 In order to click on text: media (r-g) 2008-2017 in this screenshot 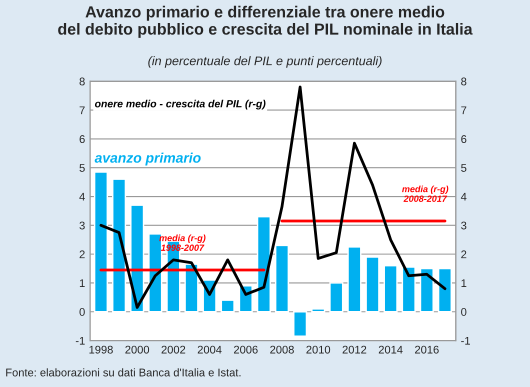, I will do `click(425, 194)`.